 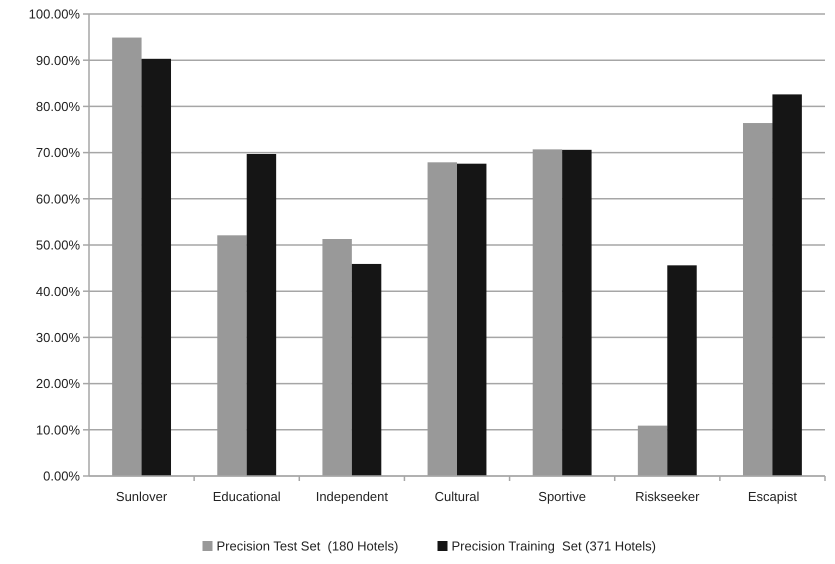 What do you see at coordinates (246, 496) in the screenshot?
I see `x-tick-label: Educational` at bounding box center [246, 496].